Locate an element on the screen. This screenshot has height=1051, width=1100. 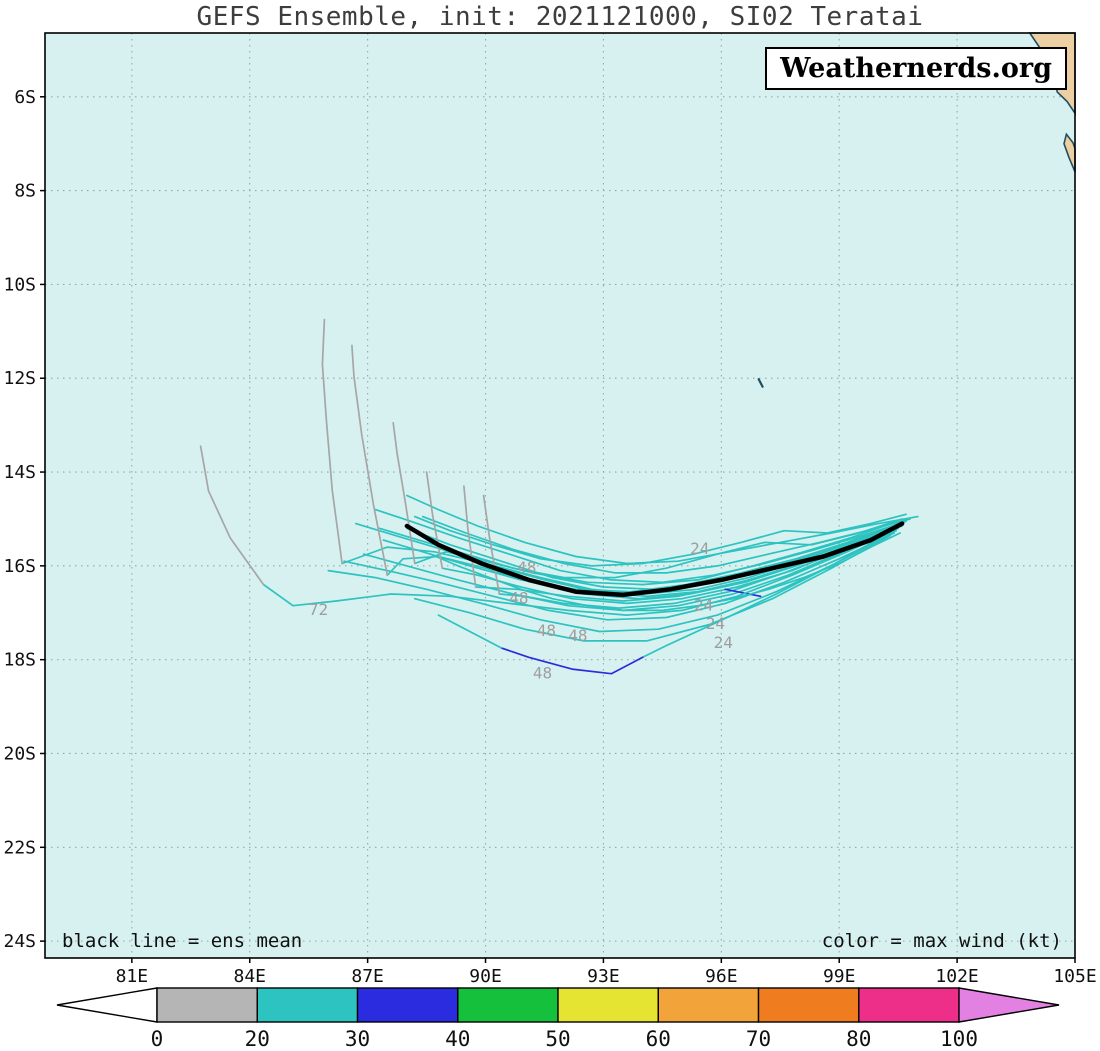
y-tick-label: 8S is located at coordinates (25, 191).